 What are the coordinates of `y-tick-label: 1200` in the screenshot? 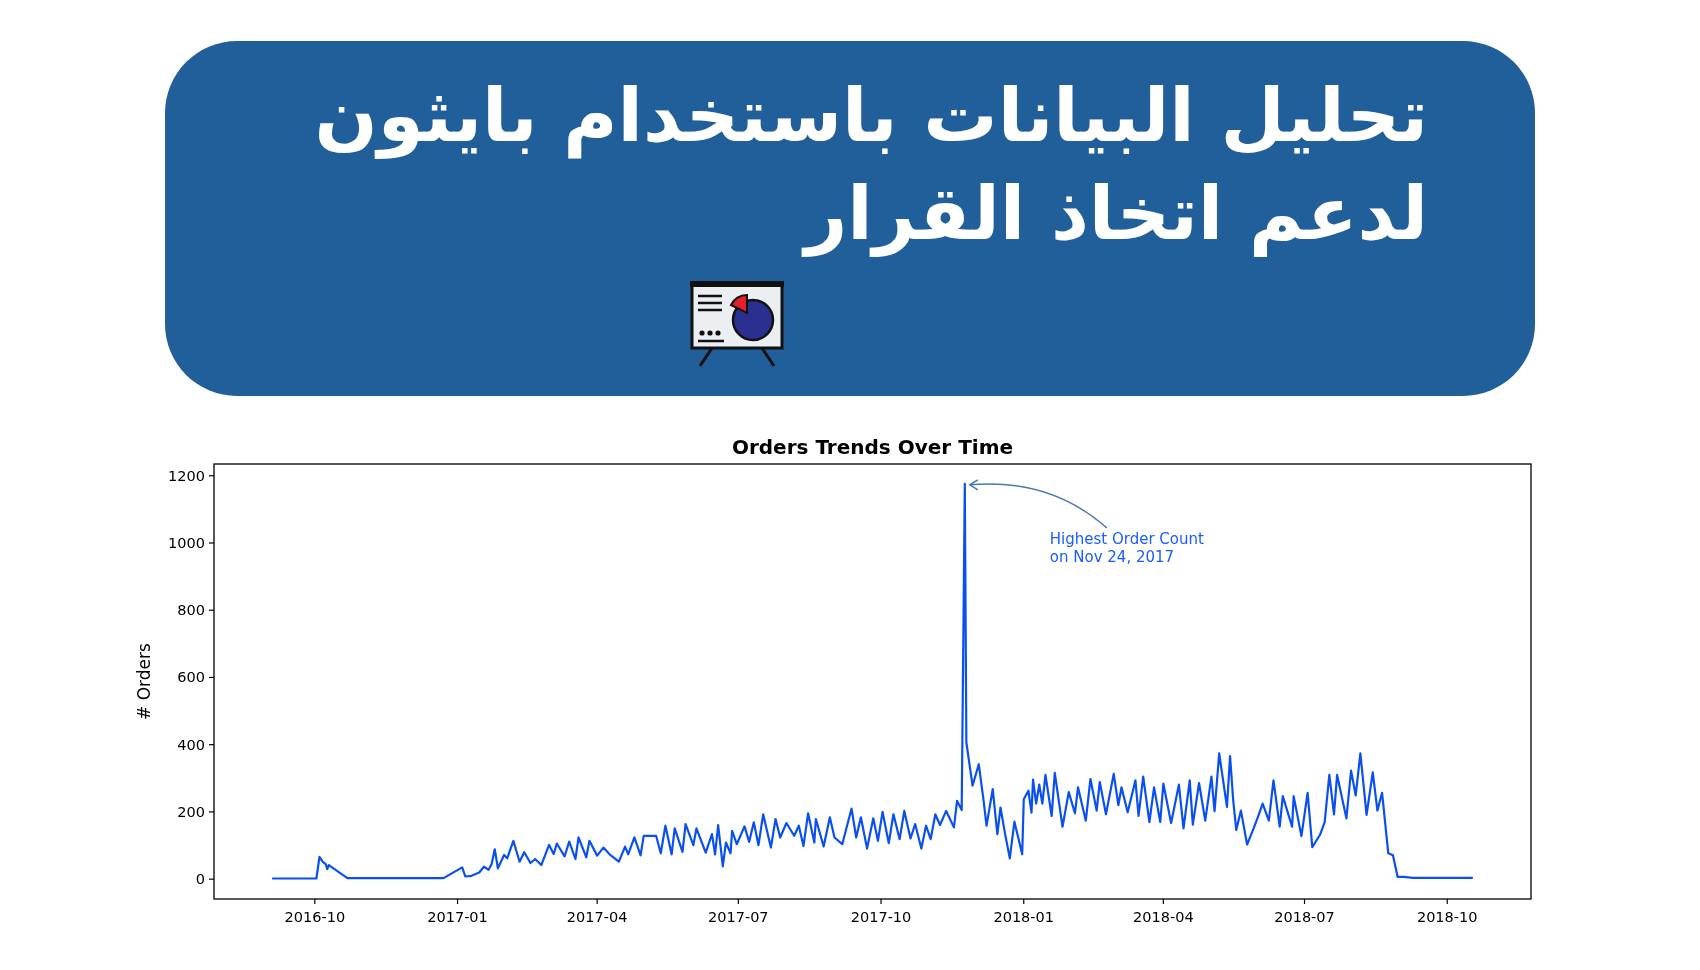 It's located at (186, 475).